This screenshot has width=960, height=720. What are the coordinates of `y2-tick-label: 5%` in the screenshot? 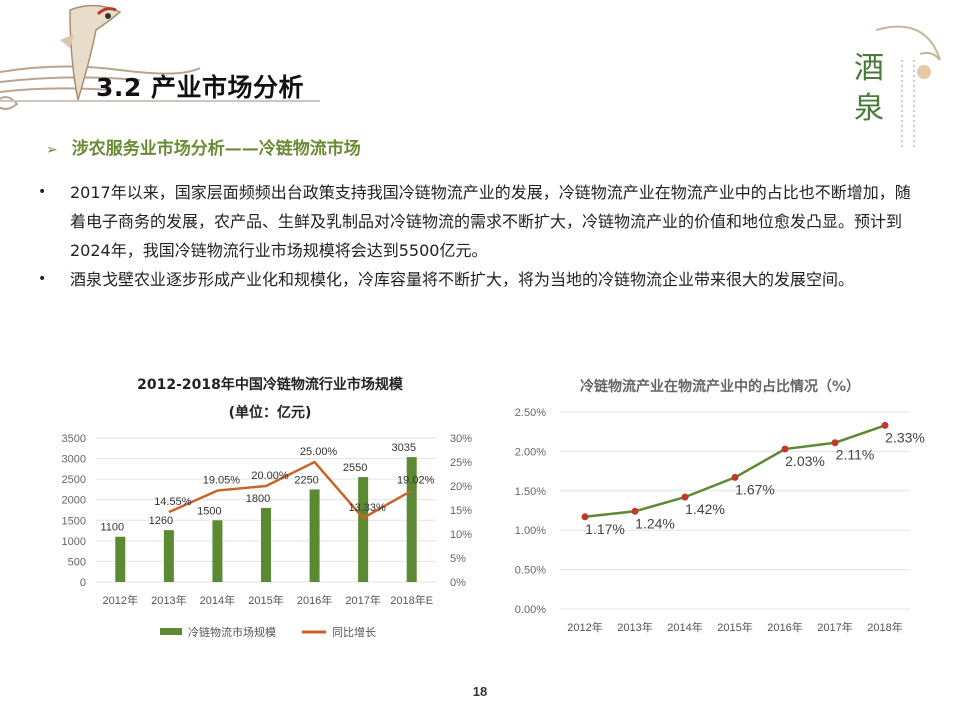 It's located at (458, 559).